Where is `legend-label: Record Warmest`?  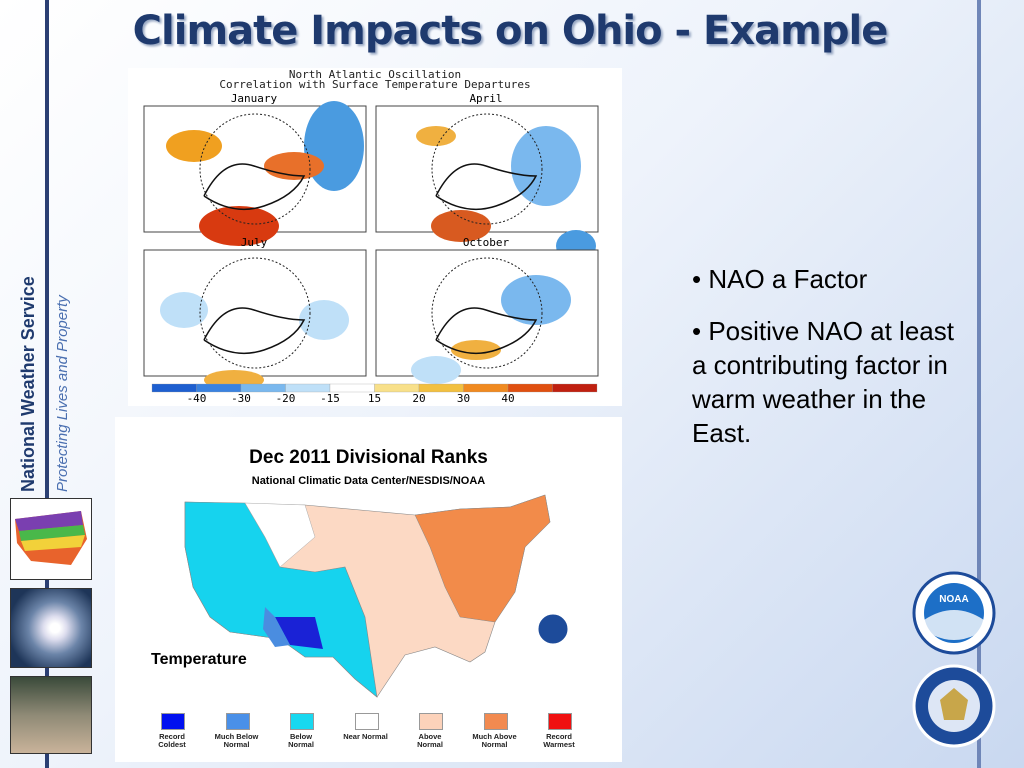 legend-label: Record Warmest is located at coordinates (559, 740).